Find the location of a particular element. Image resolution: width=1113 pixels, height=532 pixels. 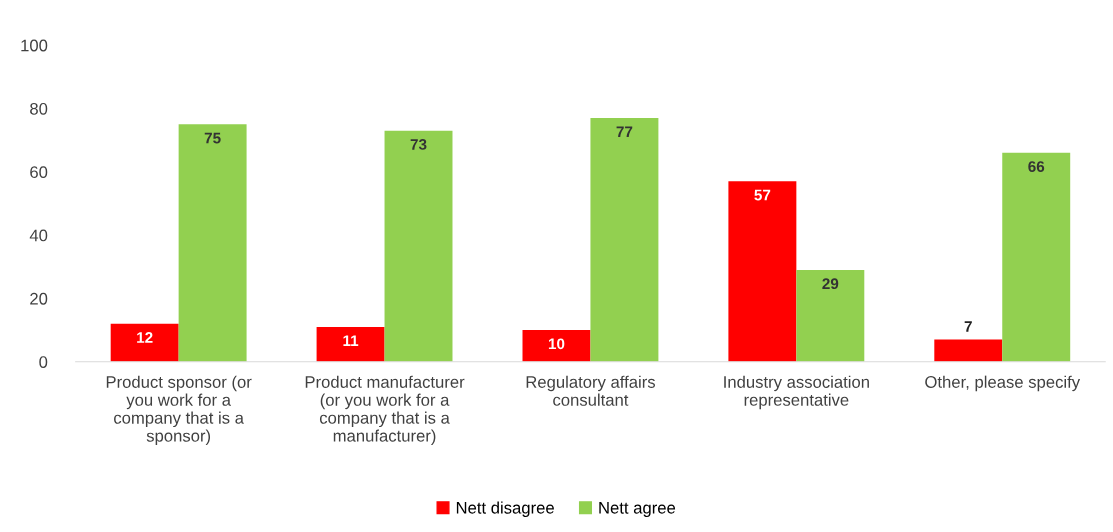

data-label: 66 is located at coordinates (1036, 166).